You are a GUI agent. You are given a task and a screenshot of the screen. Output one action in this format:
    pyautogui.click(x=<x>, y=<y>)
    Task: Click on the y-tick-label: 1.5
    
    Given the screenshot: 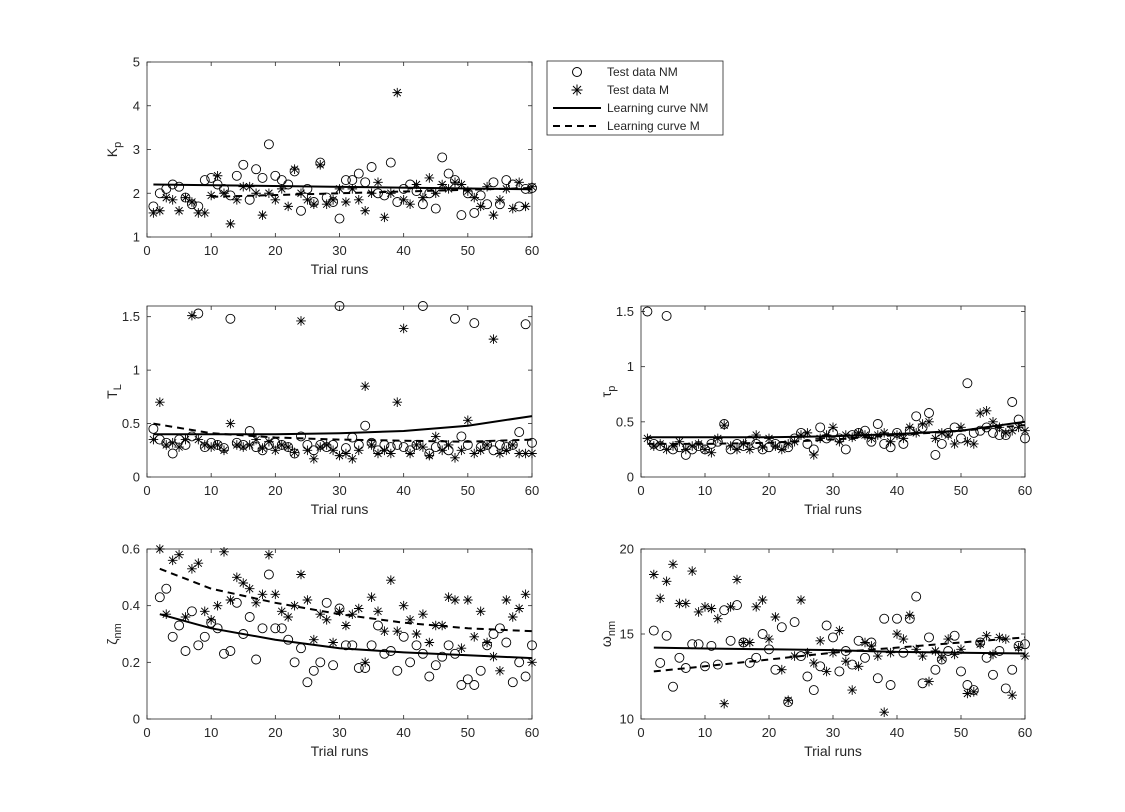 What is the action you would take?
    pyautogui.click(x=625, y=311)
    